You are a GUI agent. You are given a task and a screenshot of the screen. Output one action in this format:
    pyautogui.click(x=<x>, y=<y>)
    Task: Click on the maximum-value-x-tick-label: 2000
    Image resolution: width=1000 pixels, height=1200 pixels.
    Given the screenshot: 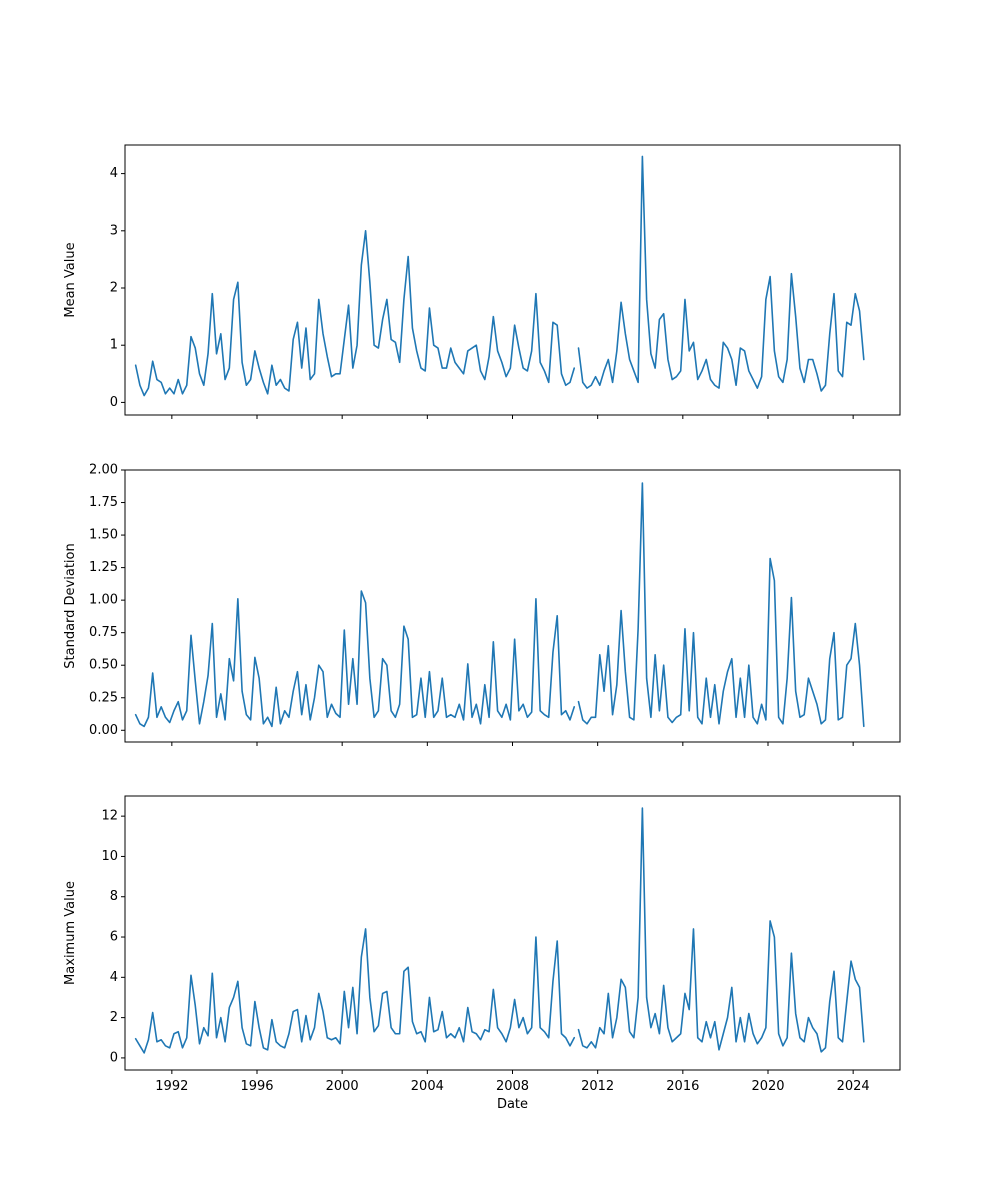 What is the action you would take?
    pyautogui.click(x=342, y=1086)
    